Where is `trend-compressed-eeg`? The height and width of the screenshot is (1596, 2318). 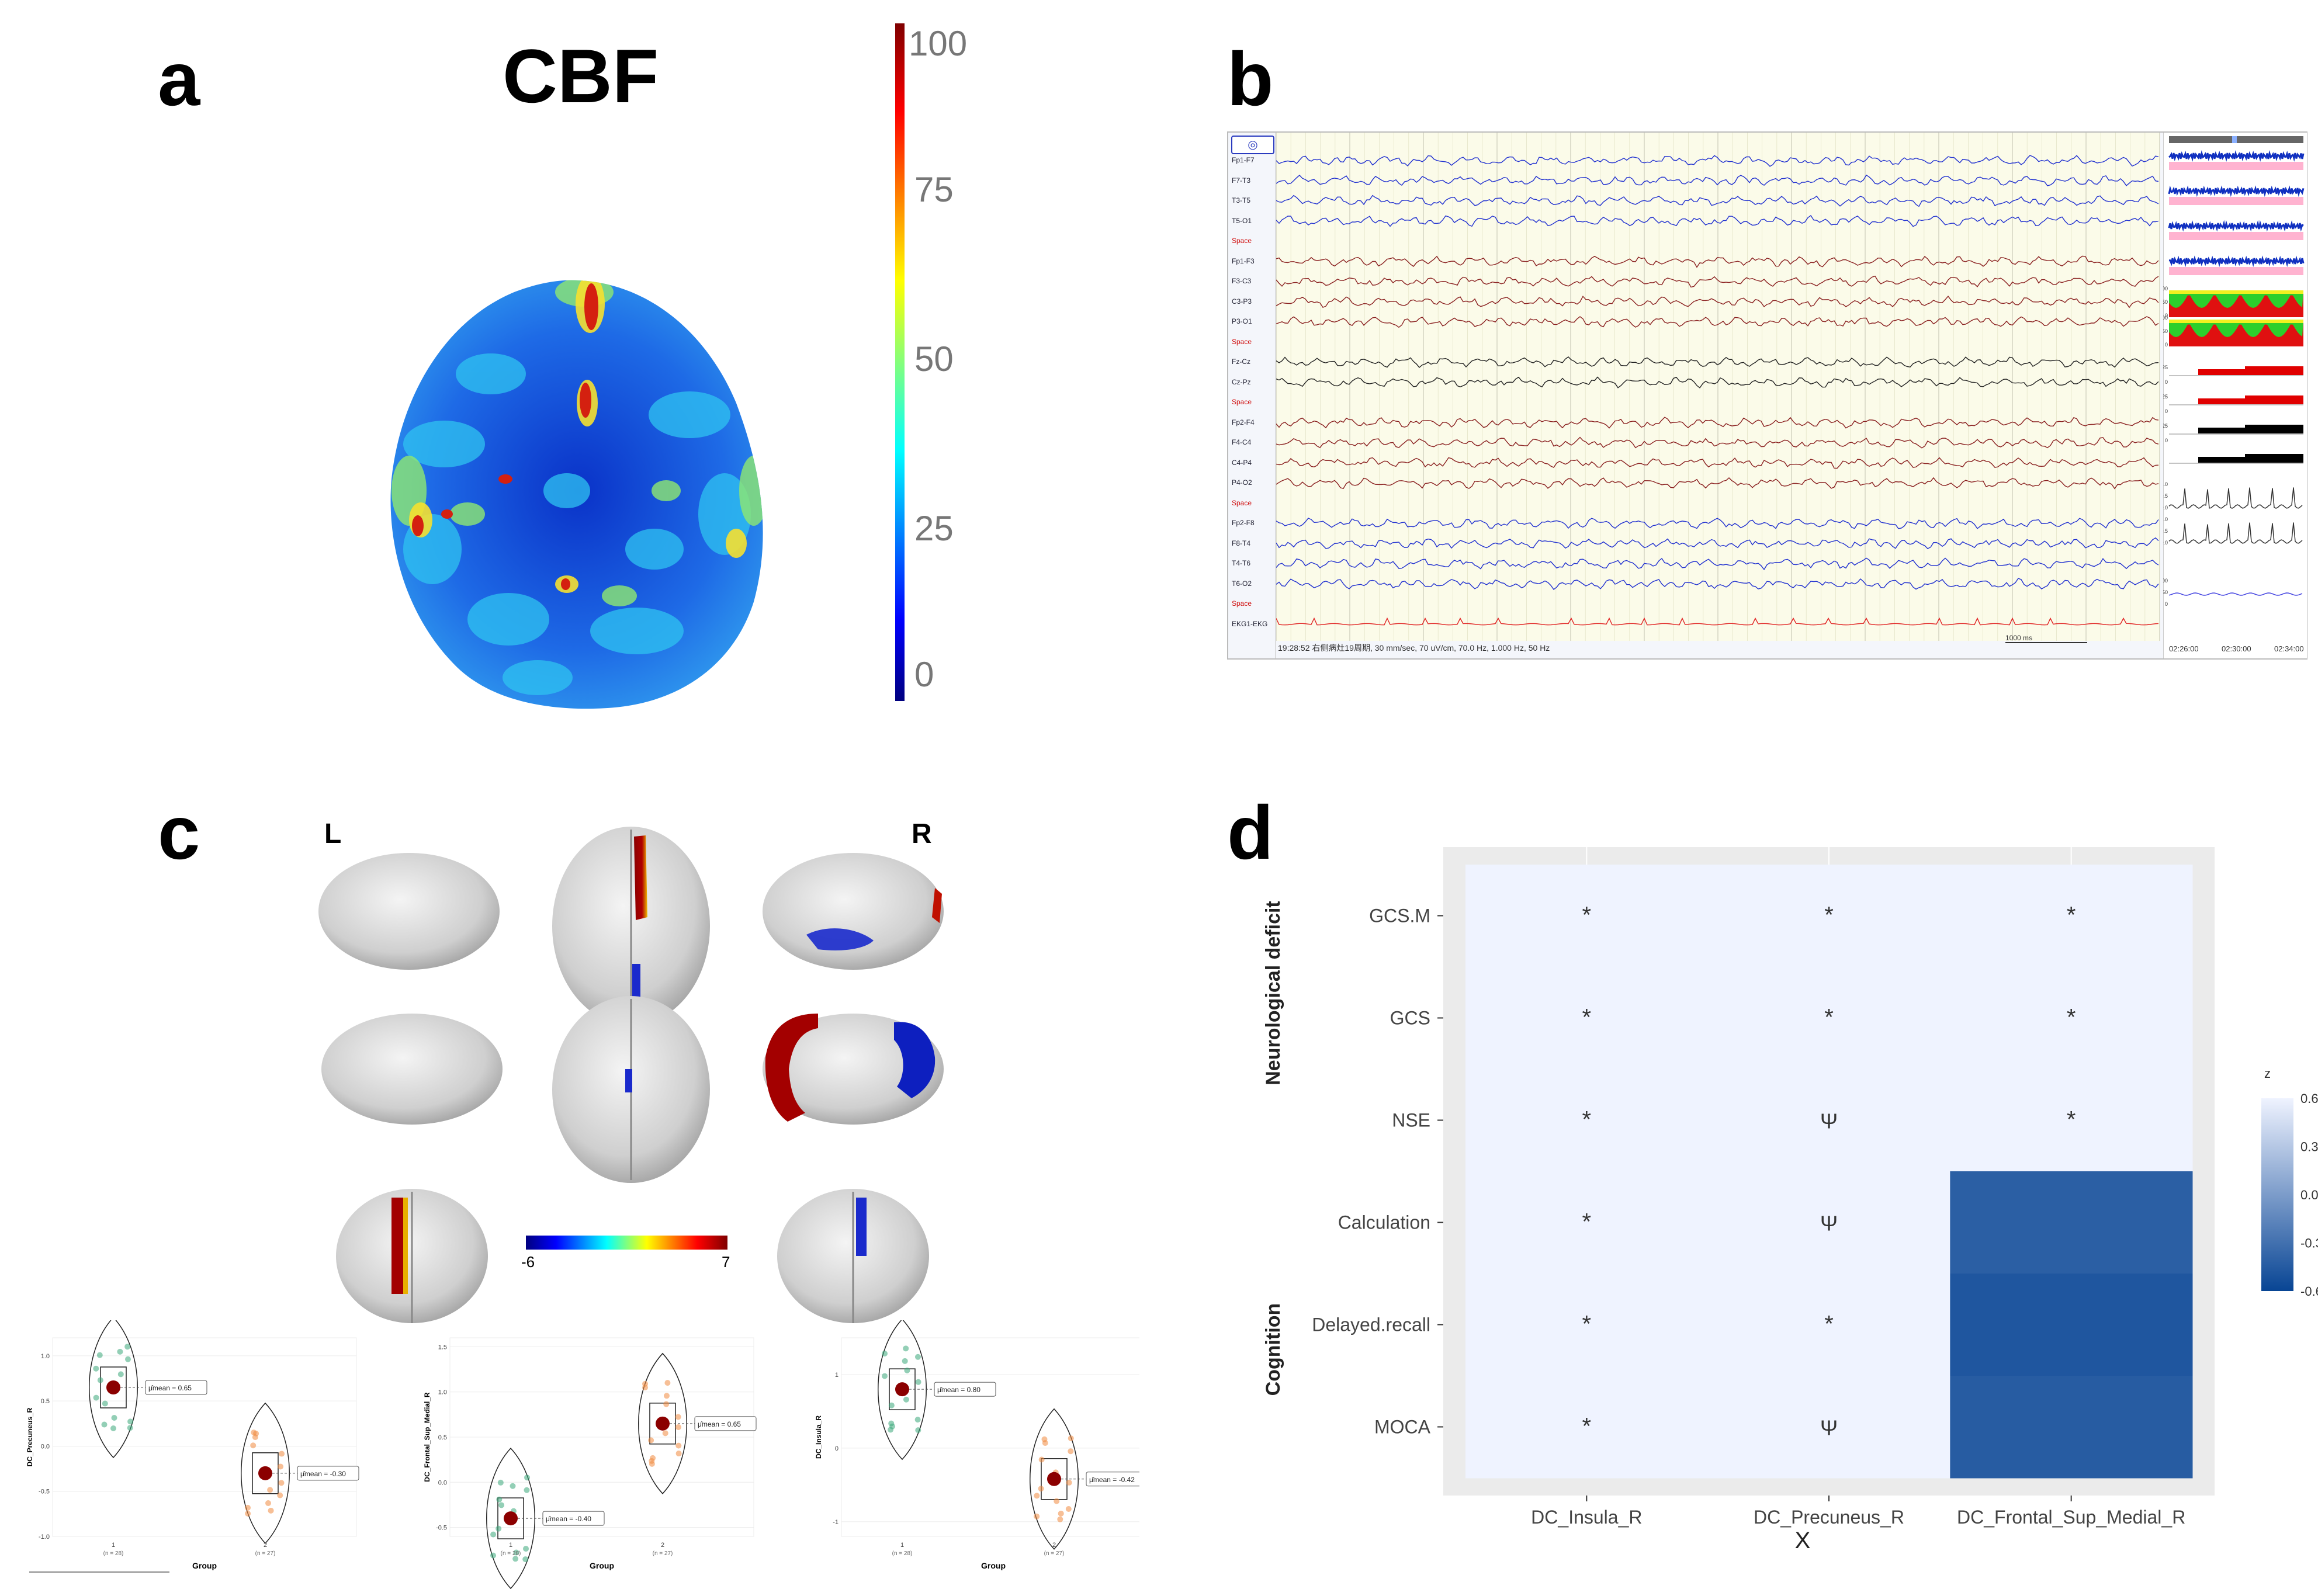 trend-compressed-eeg is located at coordinates (2236, 226).